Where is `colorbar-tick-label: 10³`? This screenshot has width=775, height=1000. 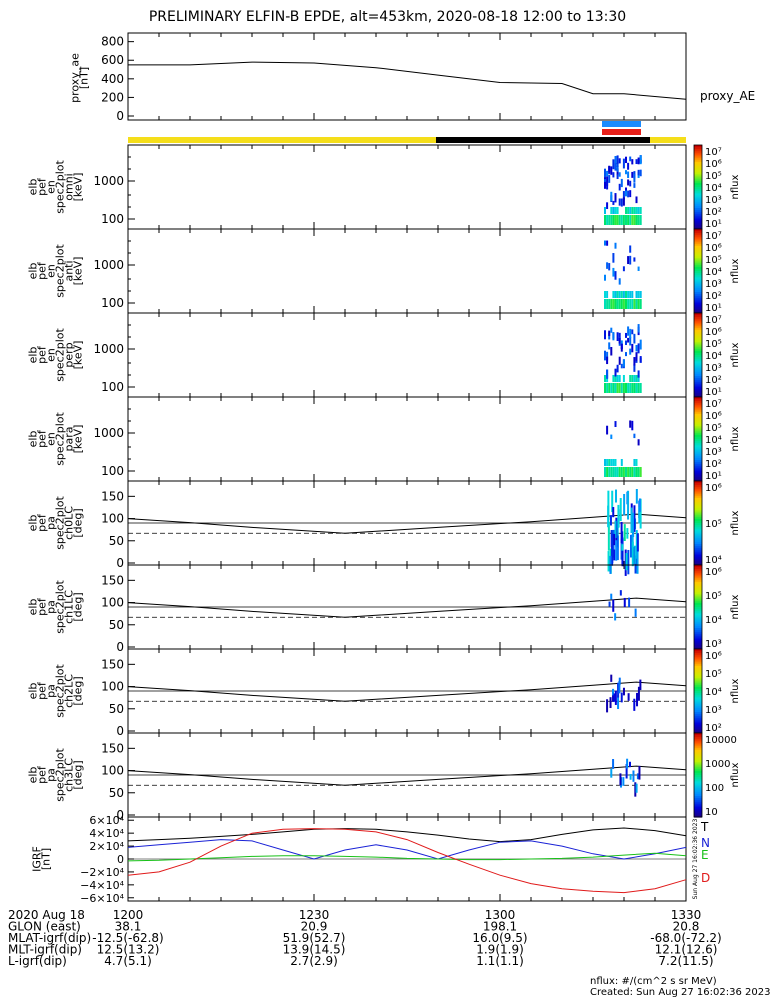 colorbar-tick-label: 10³ is located at coordinates (713, 452).